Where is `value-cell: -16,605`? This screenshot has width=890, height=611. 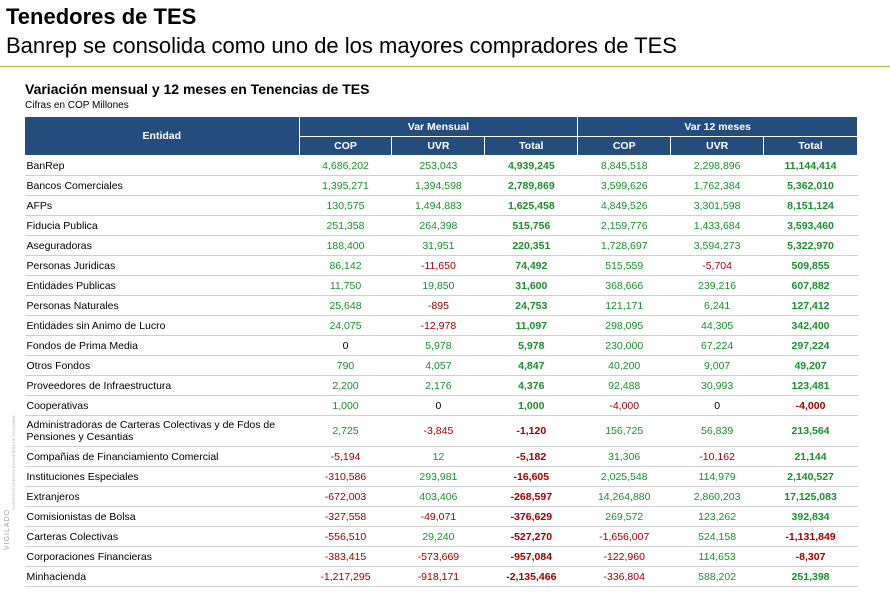 value-cell: -16,605 is located at coordinates (531, 476).